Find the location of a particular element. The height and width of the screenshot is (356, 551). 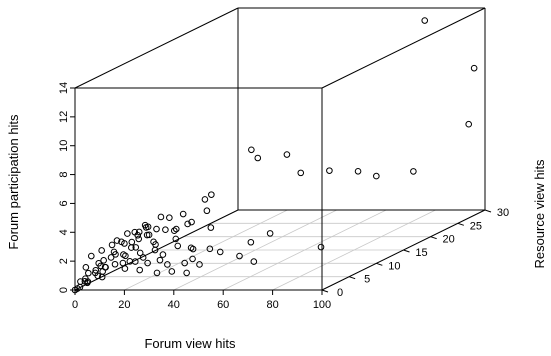

y-axis-label: Resource view hits is located at coordinates (539, 214).